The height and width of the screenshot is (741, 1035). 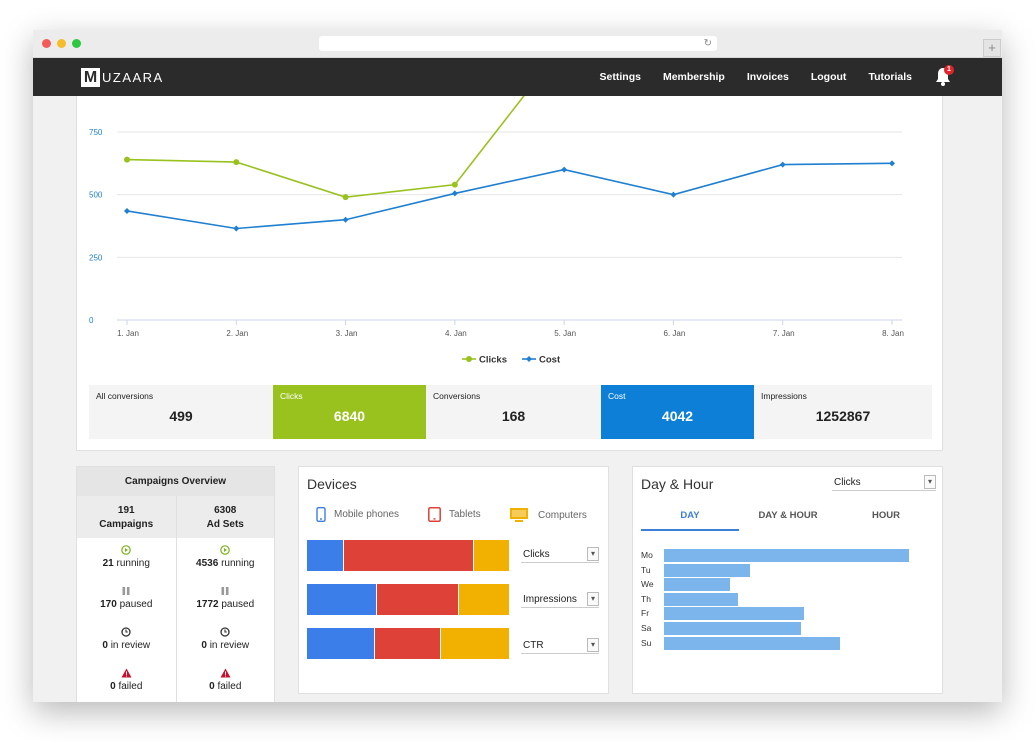 What do you see at coordinates (646, 569) in the screenshot?
I see `day-label: Tu` at bounding box center [646, 569].